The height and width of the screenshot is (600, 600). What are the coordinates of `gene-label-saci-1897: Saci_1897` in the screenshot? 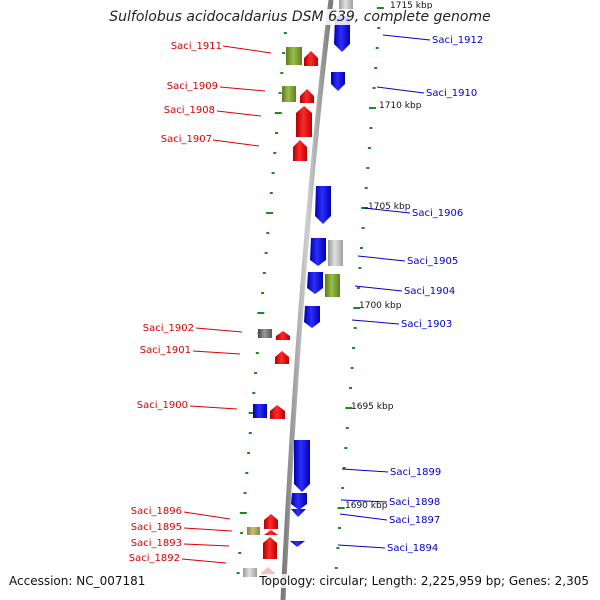 It's located at (414, 520).